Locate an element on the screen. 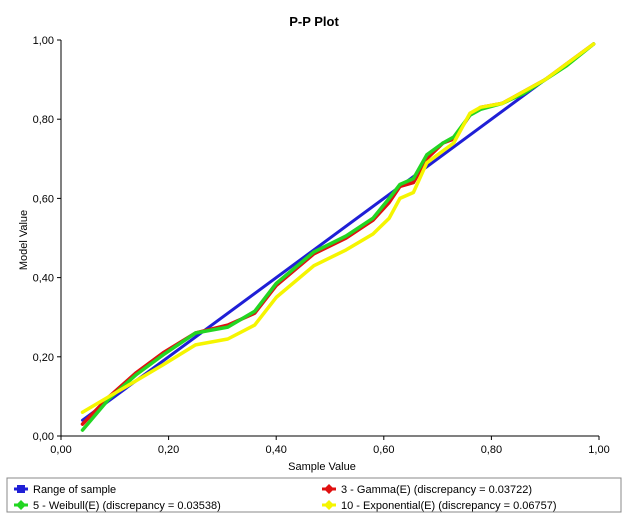  legend-label: Range of sample is located at coordinates (74, 490).